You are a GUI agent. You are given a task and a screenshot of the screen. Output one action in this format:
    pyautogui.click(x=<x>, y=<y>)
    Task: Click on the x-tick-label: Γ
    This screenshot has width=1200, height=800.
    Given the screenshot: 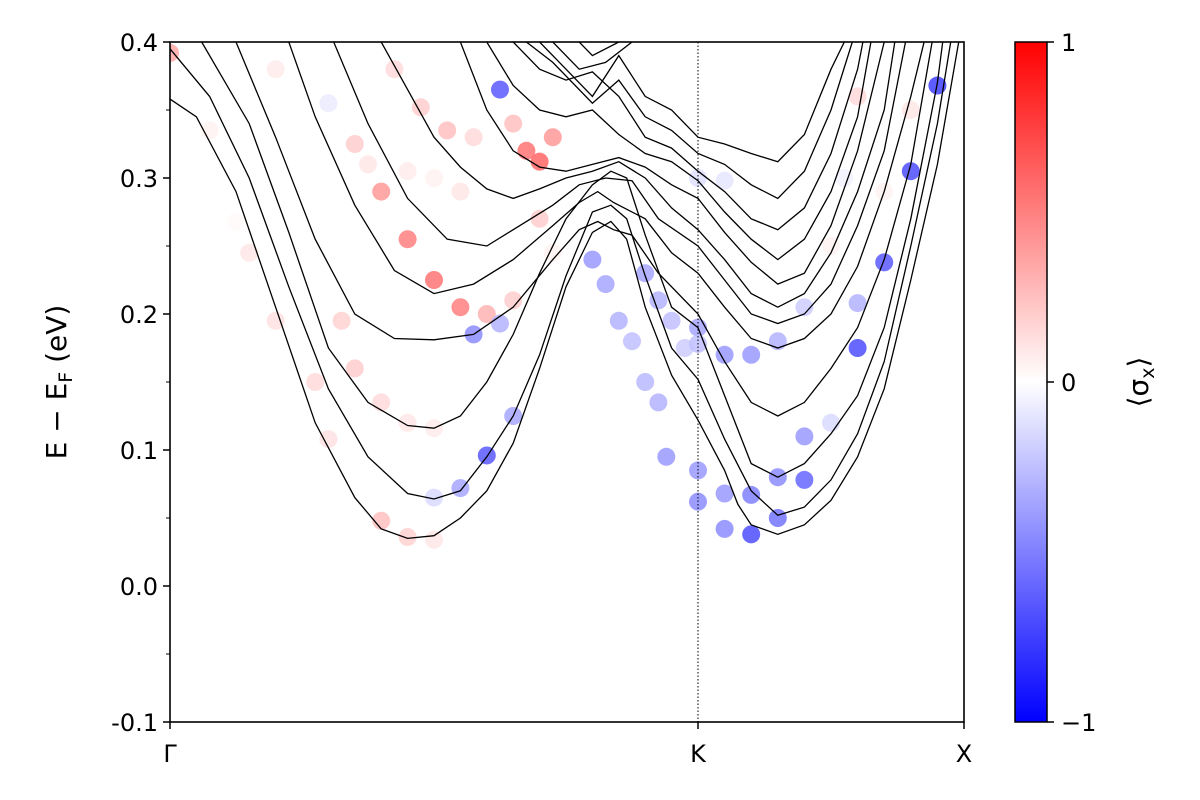 What is the action you would take?
    pyautogui.click(x=170, y=754)
    